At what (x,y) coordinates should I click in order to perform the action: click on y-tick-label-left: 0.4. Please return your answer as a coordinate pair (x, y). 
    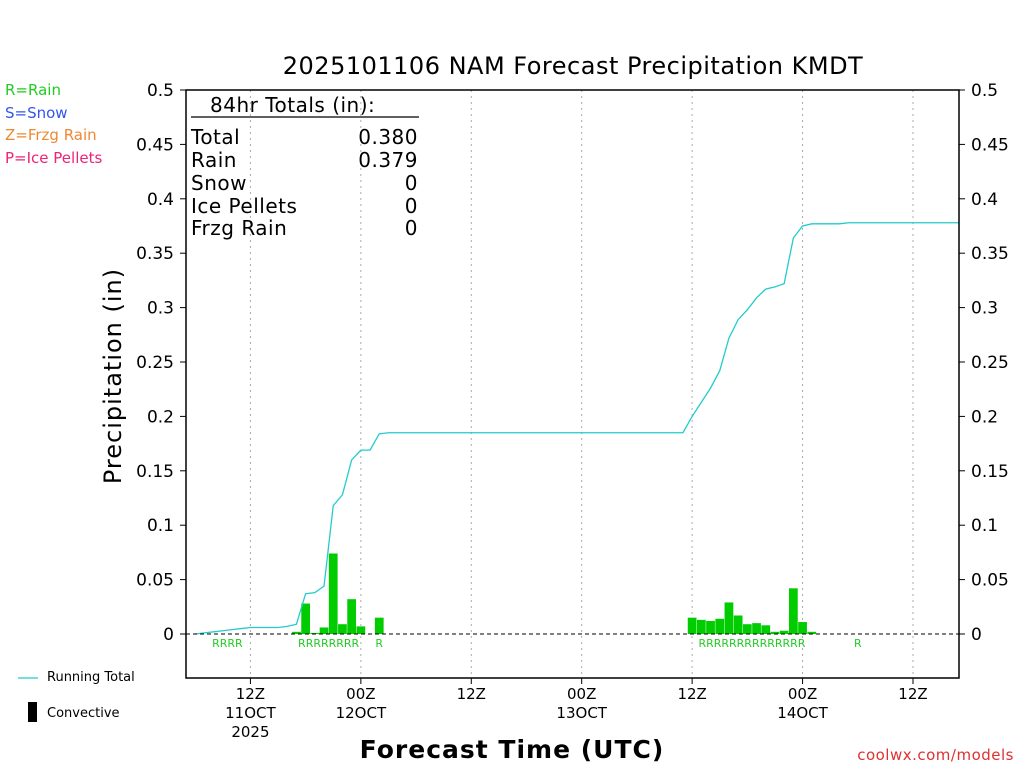
    Looking at the image, I should click on (160, 200).